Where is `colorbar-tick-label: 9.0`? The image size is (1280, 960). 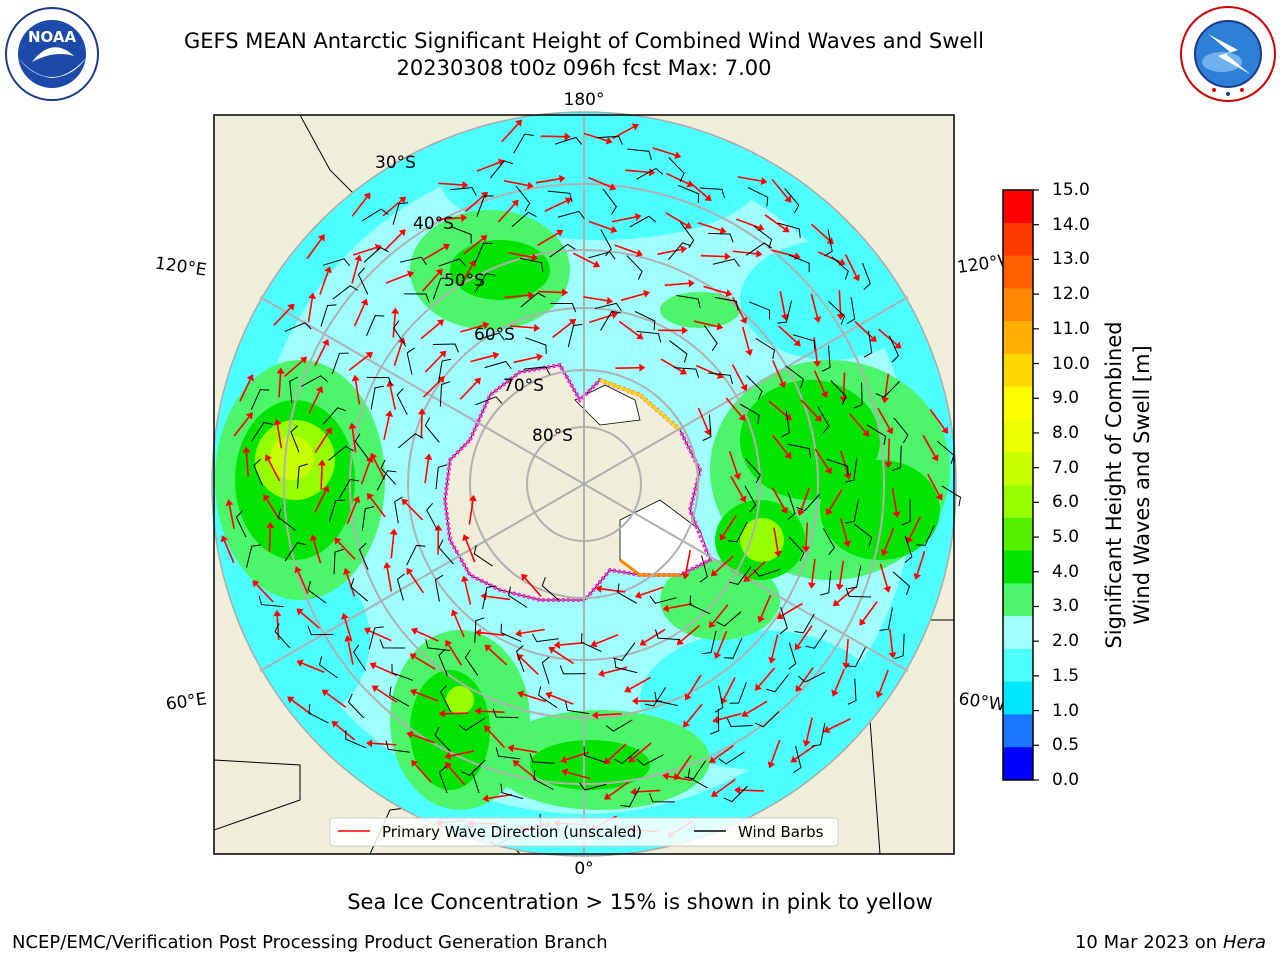
colorbar-tick-label: 9.0 is located at coordinates (1066, 398).